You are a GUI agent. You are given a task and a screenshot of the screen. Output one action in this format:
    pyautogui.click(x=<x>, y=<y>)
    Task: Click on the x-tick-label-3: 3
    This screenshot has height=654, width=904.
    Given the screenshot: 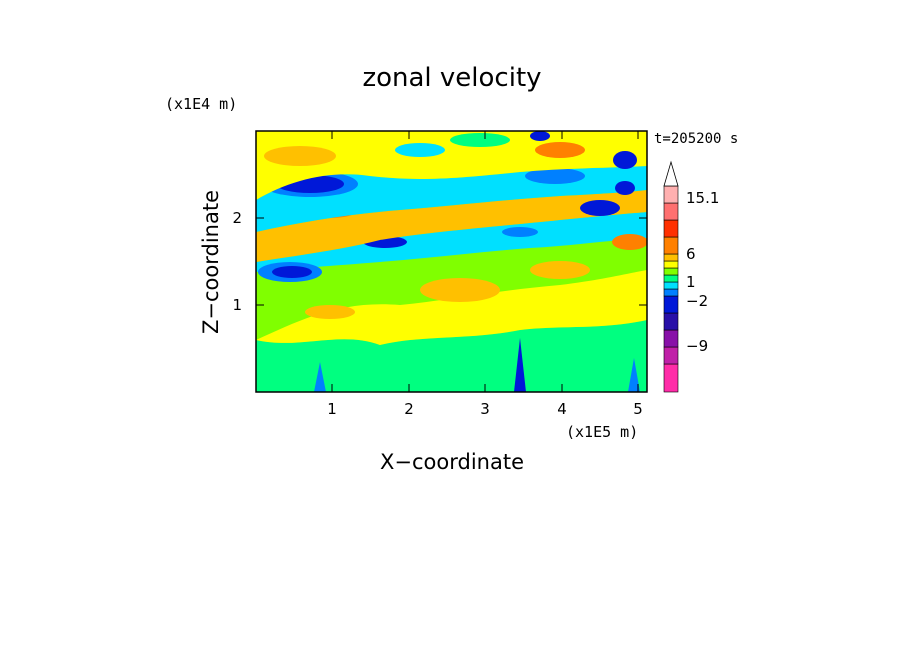 What is the action you would take?
    pyautogui.click(x=485, y=409)
    